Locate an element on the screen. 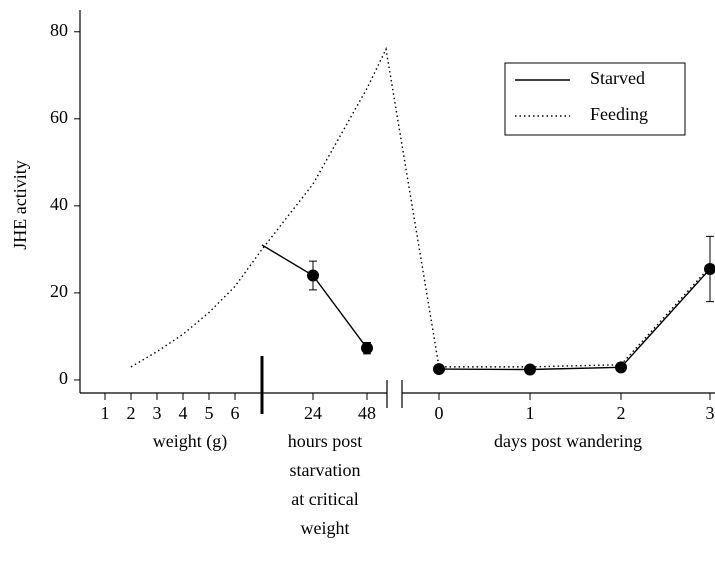  y-axis-label: JHE activity is located at coordinates (20, 204).